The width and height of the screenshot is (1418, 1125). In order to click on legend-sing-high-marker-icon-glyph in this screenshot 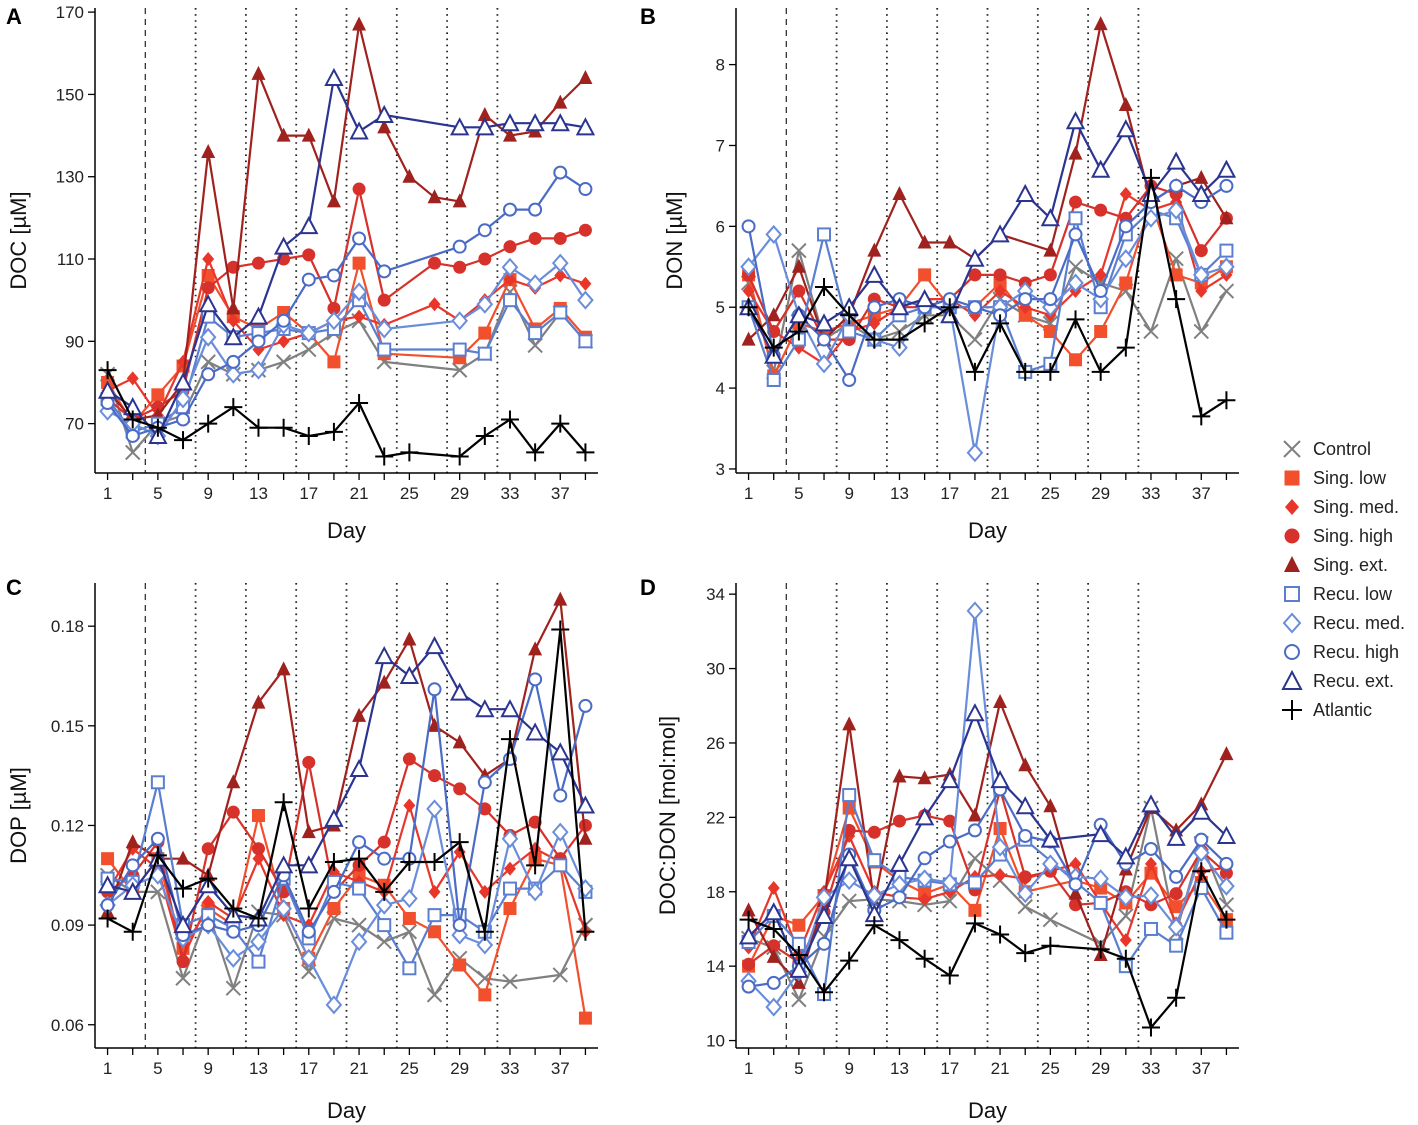, I will do `click(1292, 536)`.